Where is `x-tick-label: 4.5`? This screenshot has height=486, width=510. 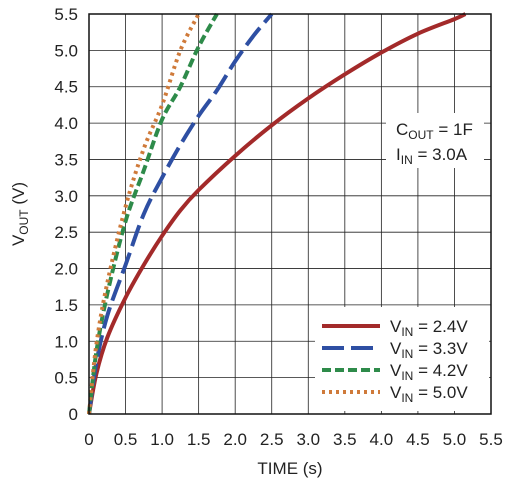 x-tick-label: 4.5 is located at coordinates (418, 439).